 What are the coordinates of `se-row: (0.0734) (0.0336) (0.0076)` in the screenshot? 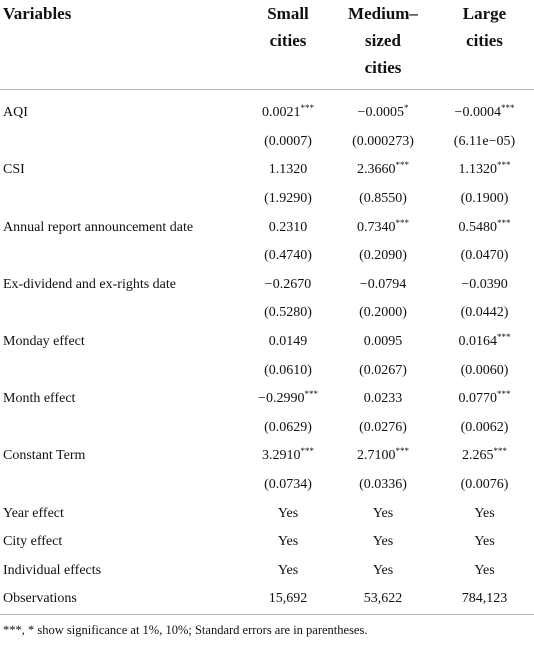 It's located at (267, 485).